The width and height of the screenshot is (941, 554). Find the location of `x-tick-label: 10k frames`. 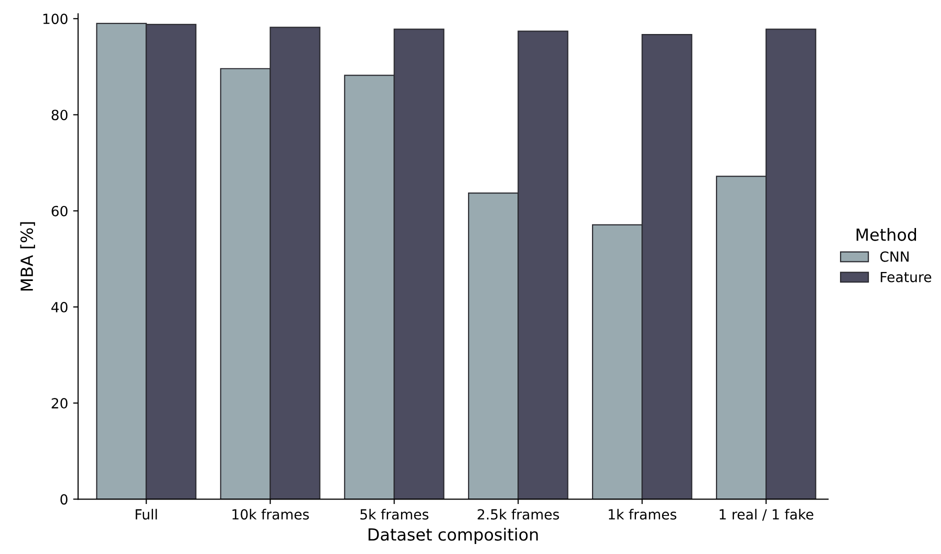

x-tick-label: 10k frames is located at coordinates (270, 514).